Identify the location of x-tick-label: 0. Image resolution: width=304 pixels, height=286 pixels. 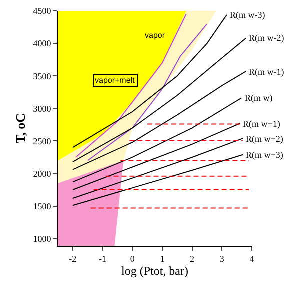
(133, 259).